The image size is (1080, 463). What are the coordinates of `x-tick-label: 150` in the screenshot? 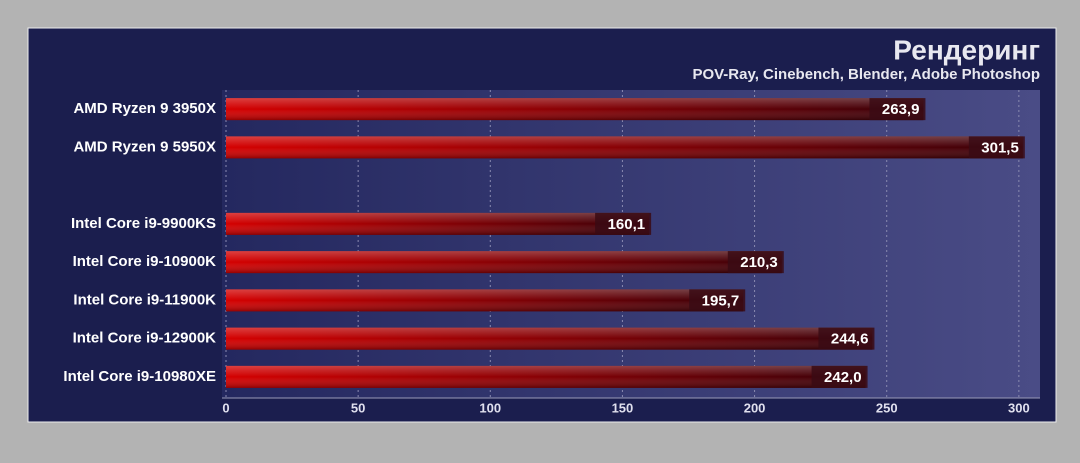 It's located at (623, 407).